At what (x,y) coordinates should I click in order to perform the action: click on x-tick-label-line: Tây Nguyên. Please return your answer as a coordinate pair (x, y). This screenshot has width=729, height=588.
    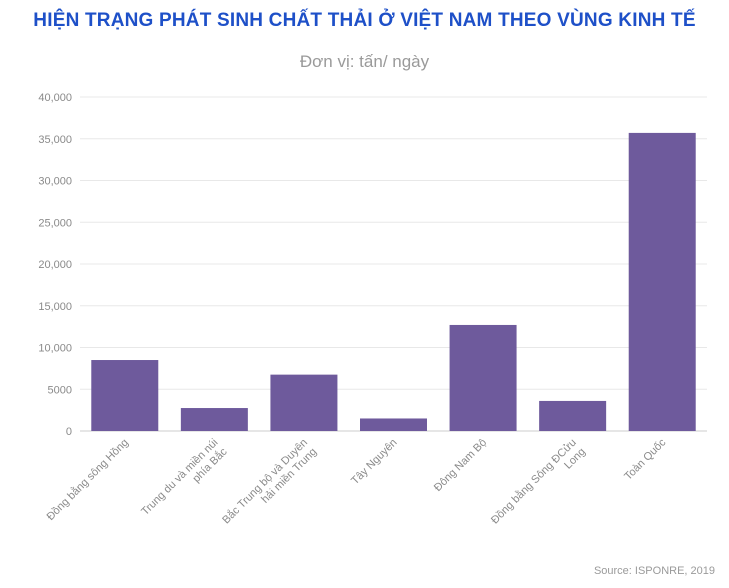
    Looking at the image, I should click on (374, 462).